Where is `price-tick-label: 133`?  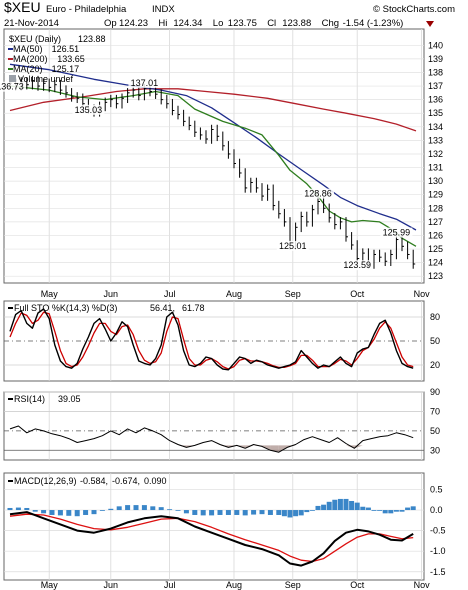
price-tick-label: 133 is located at coordinates (435, 140).